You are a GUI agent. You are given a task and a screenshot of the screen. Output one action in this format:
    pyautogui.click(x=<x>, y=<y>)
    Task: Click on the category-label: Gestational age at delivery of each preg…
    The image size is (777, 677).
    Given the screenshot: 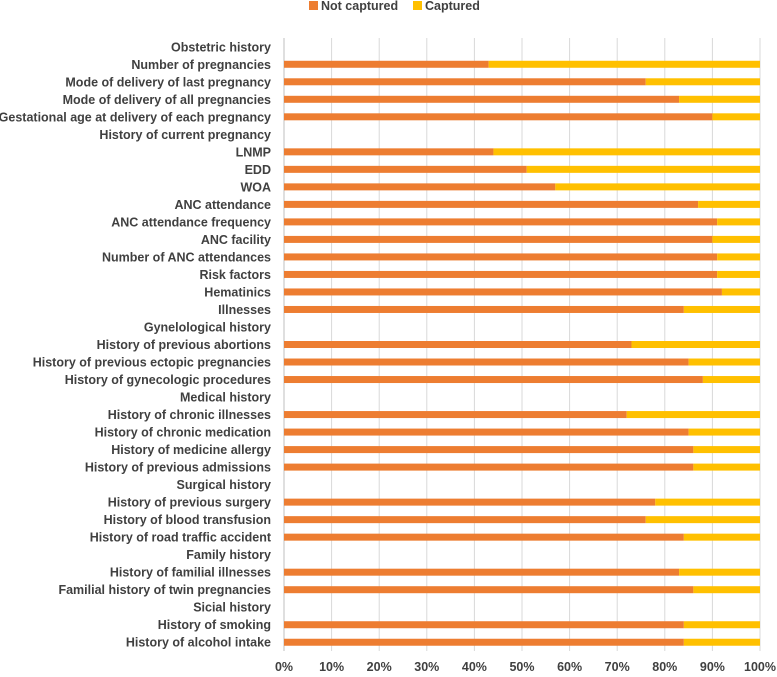 What is the action you would take?
    pyautogui.click(x=135, y=117)
    